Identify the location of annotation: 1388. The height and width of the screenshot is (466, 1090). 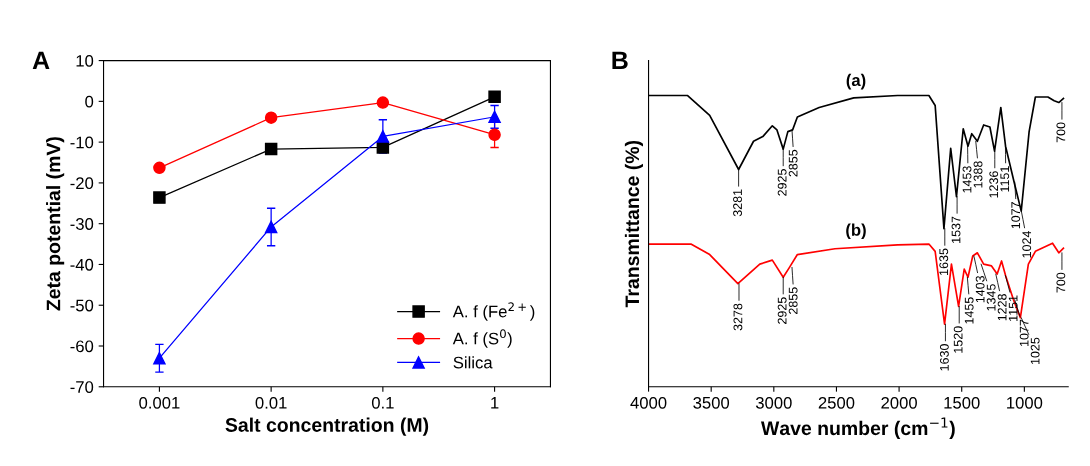
(978, 174).